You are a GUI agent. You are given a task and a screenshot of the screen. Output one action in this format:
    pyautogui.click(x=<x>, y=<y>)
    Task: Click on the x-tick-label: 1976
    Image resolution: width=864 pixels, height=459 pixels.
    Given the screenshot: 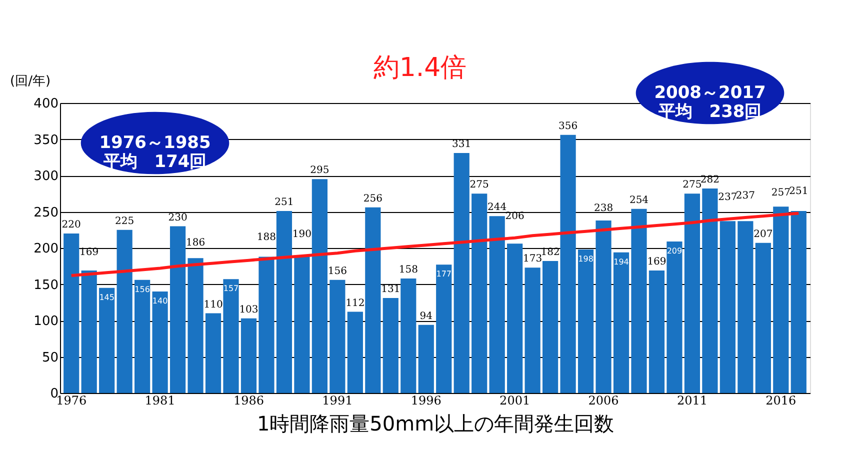 What is the action you would take?
    pyautogui.click(x=71, y=401)
    